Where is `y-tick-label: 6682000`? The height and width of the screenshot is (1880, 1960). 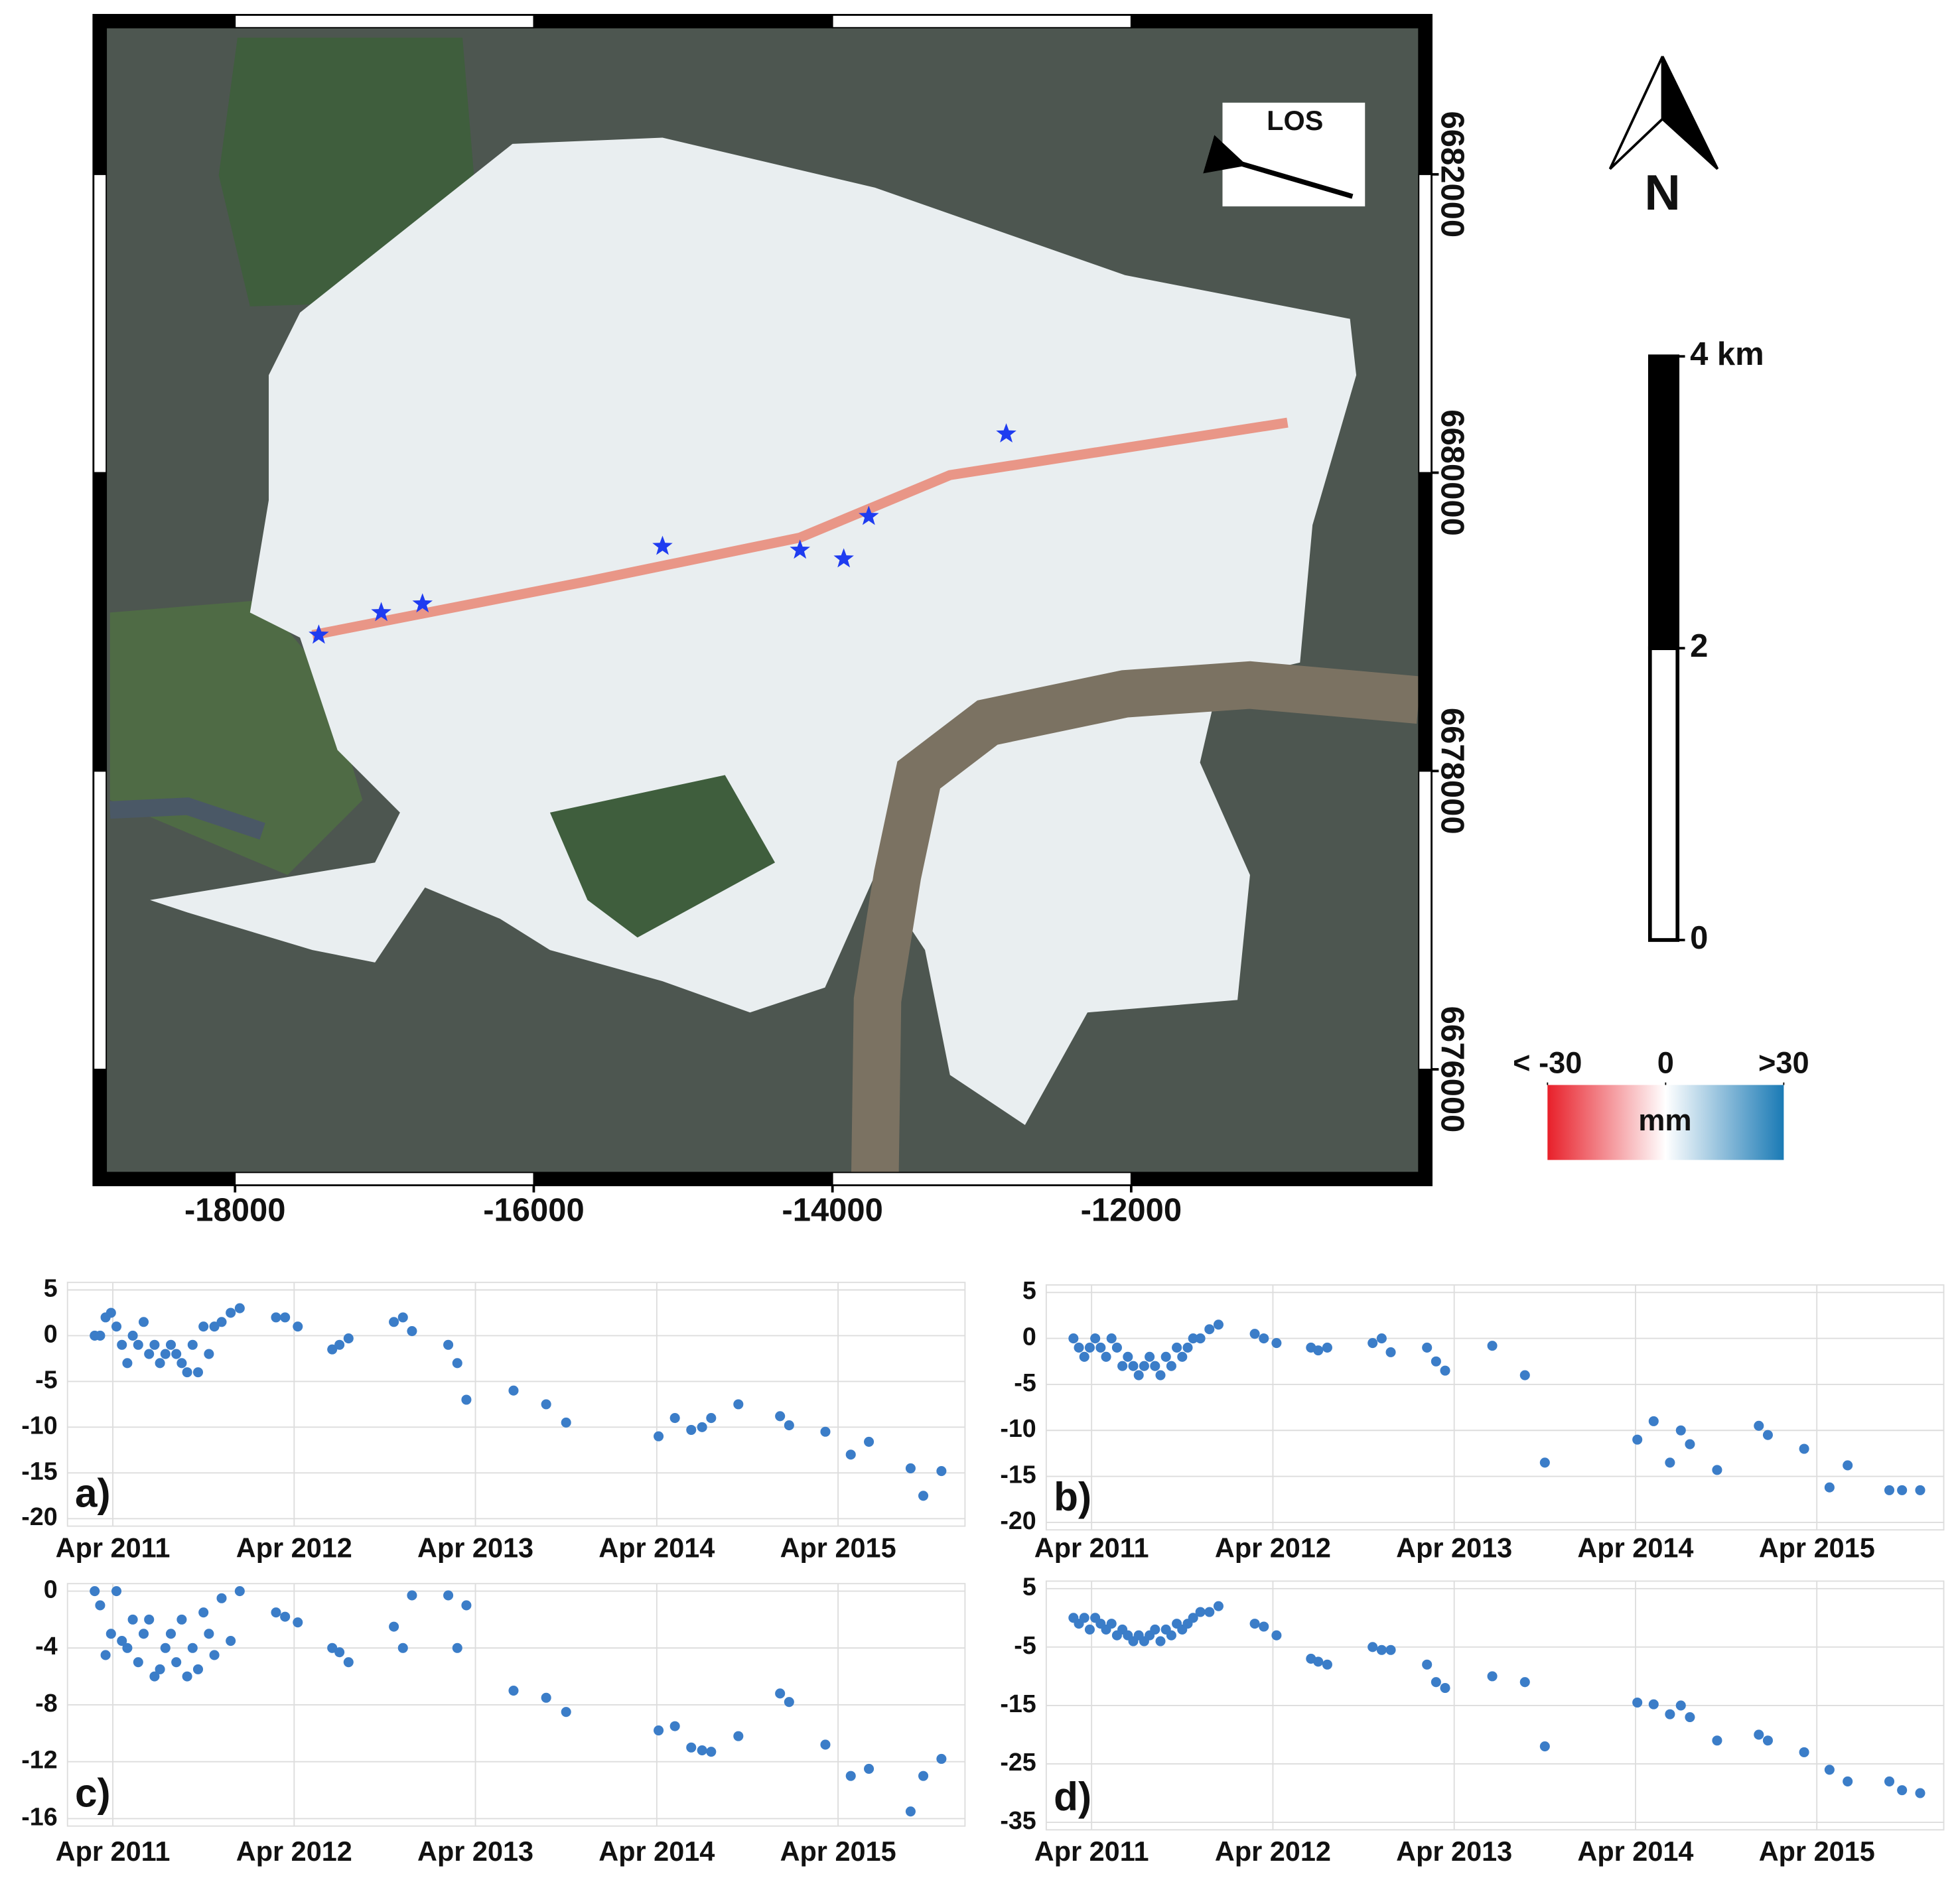
y-tick-label: 6682000 is located at coordinates (1452, 174).